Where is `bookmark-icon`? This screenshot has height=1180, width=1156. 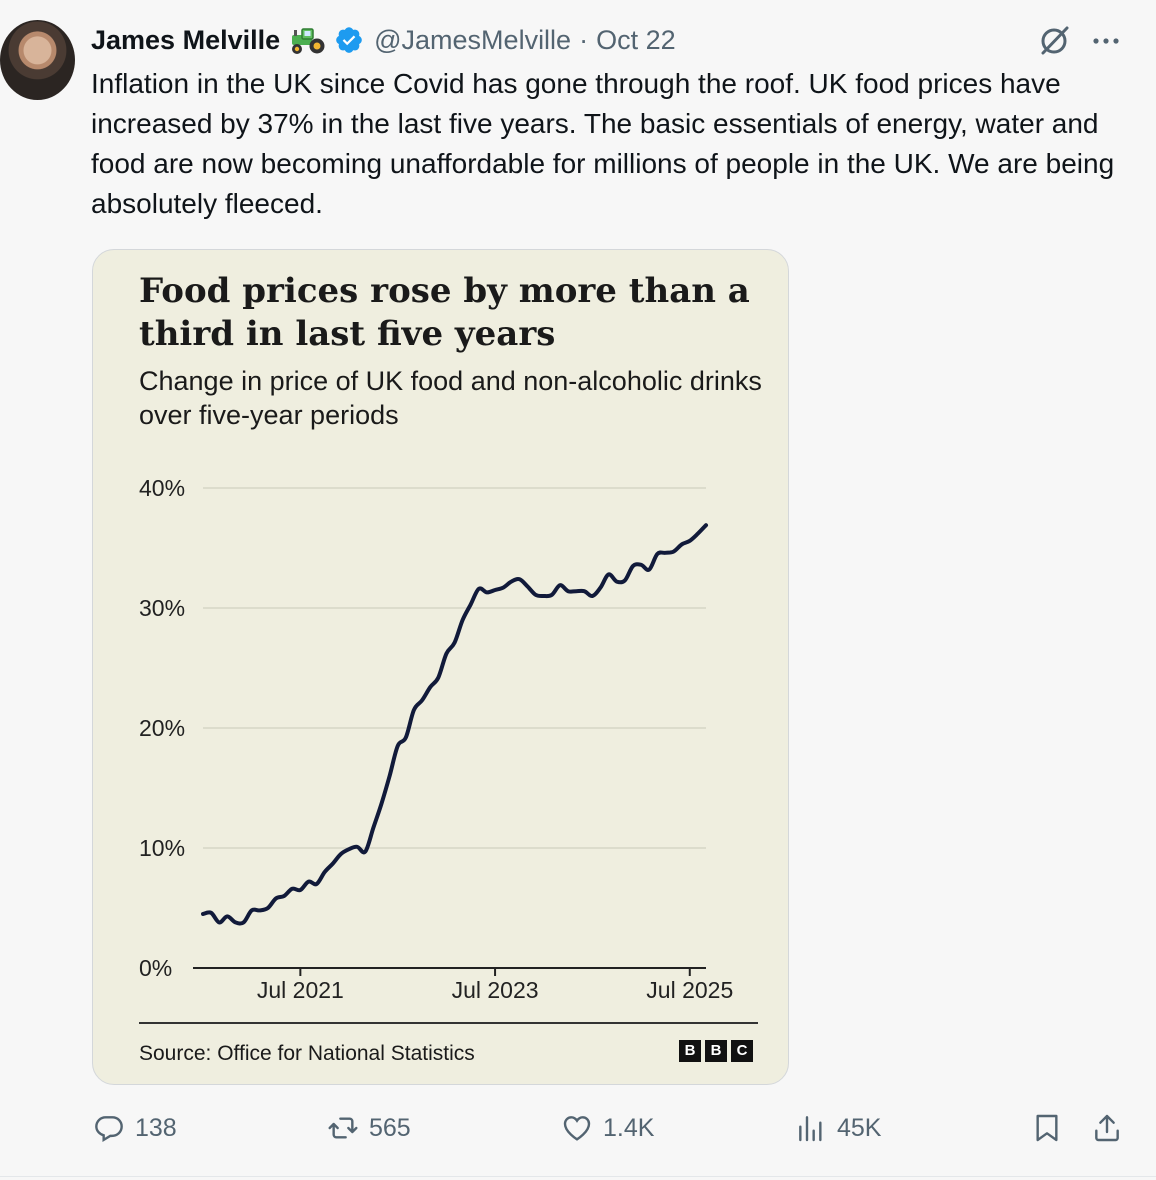 bookmark-icon is located at coordinates (1047, 1128).